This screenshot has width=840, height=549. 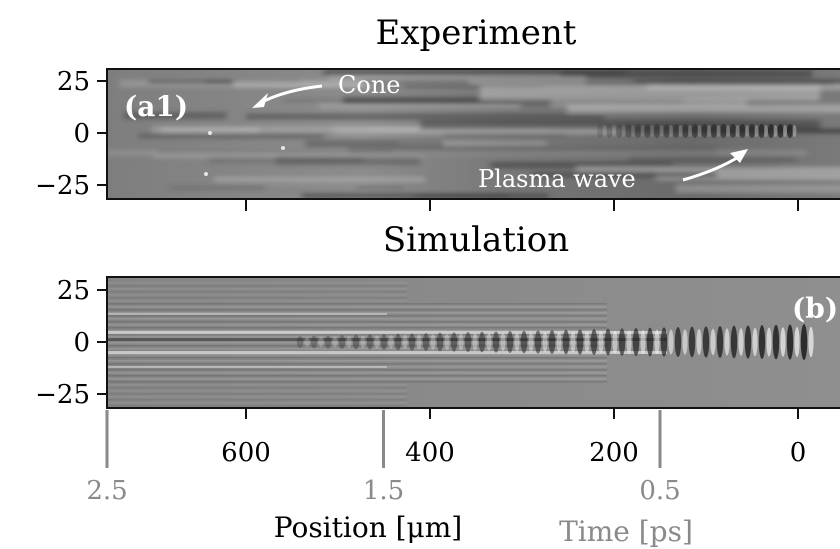 I want to click on plasma-wave-arrowhead, so click(x=739, y=156).